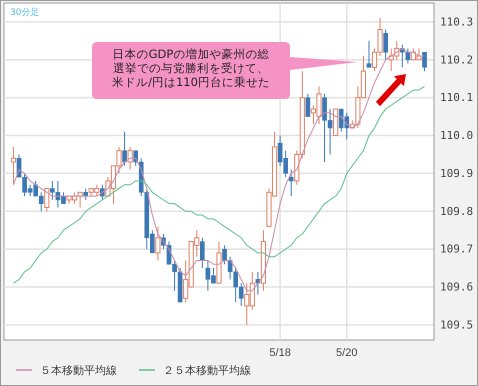 This screenshot has width=478, height=386. What do you see at coordinates (457, 59) in the screenshot?
I see `y-tick-label: 110.2` at bounding box center [457, 59].